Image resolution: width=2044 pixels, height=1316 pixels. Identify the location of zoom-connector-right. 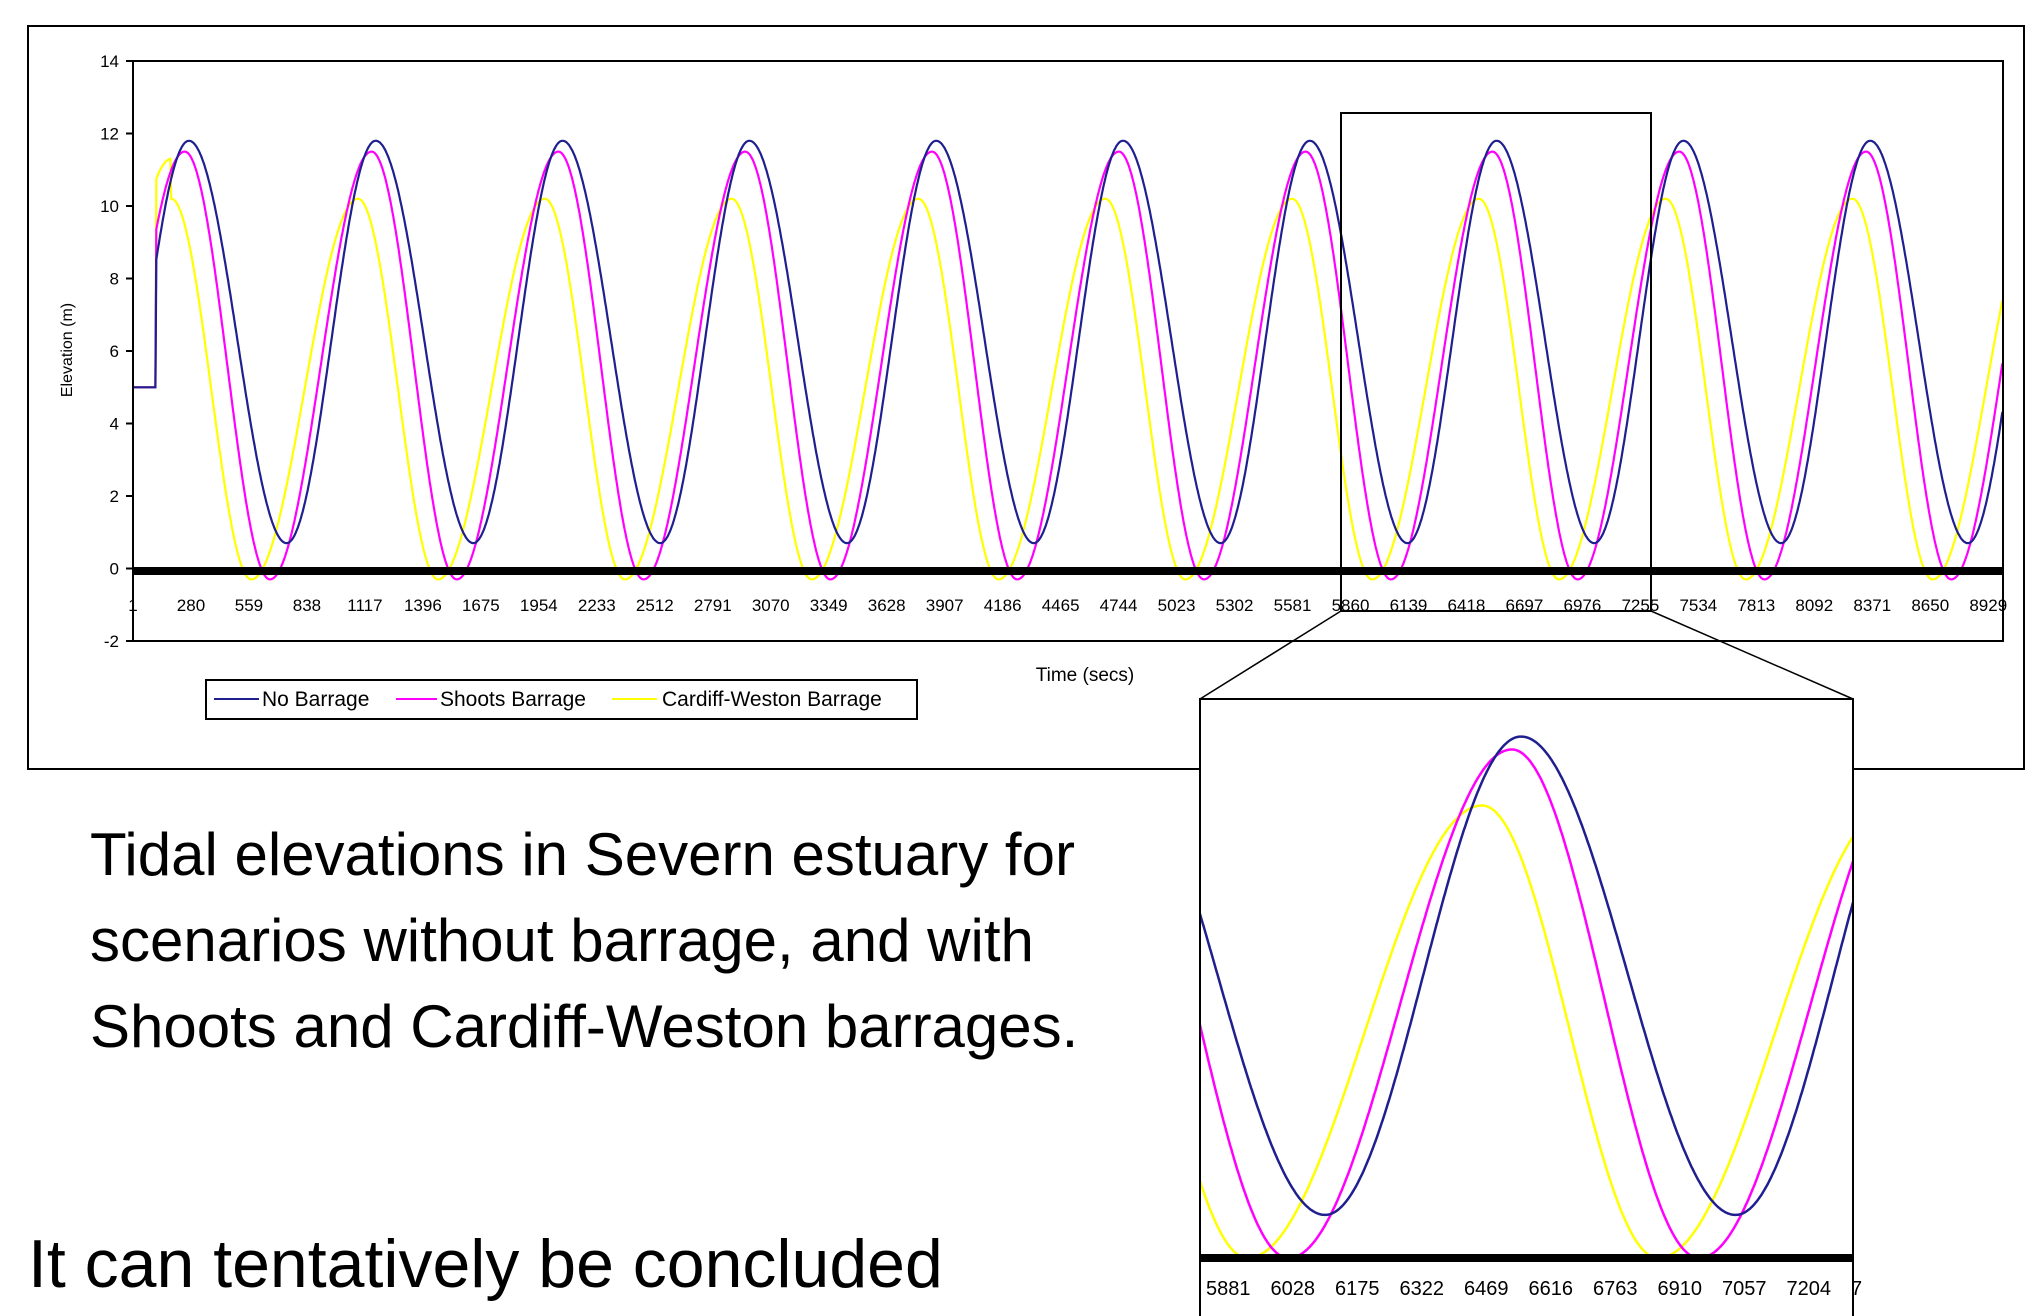
(1752, 655).